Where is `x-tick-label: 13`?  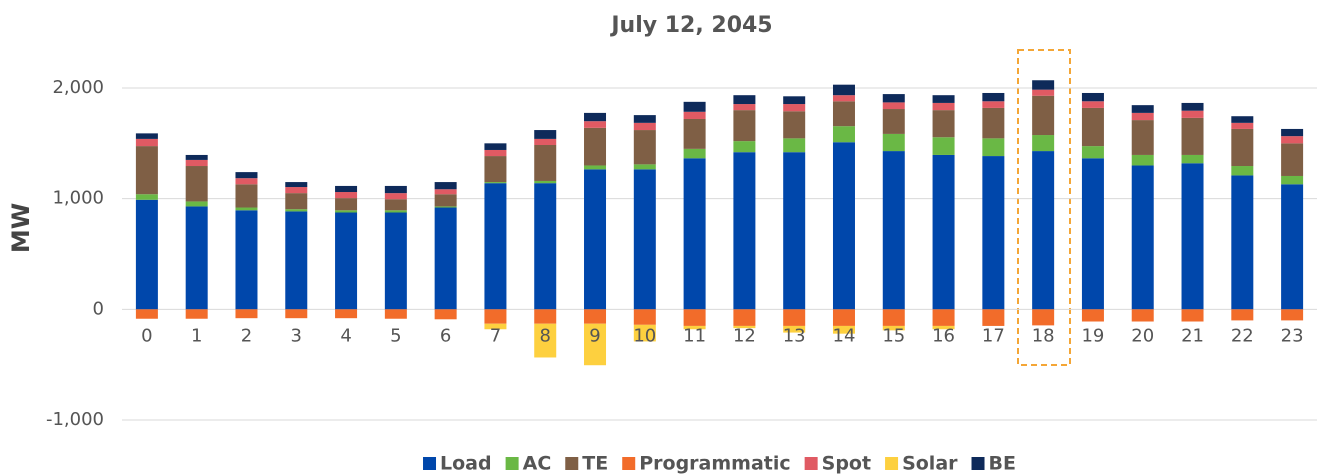 x-tick-label: 13 is located at coordinates (794, 335).